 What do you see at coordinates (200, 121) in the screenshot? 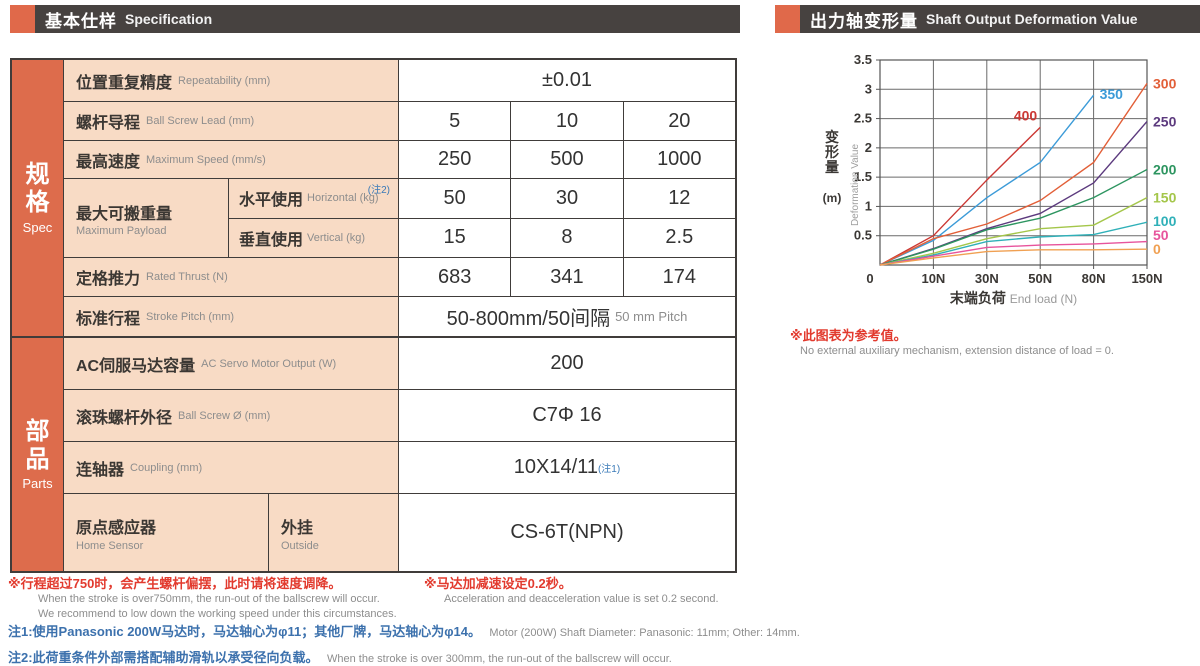
I see `row-label-en: Ball Screw Lead (mm)` at bounding box center [200, 121].